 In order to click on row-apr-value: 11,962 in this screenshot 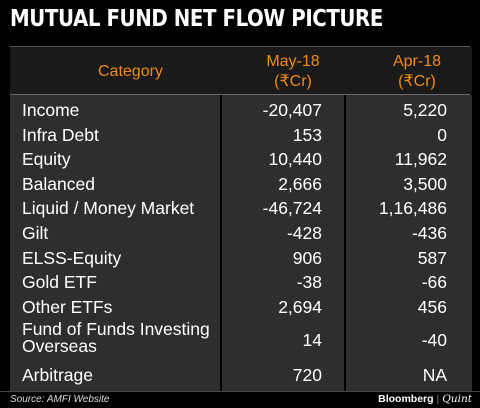, I will do `click(420, 159)`.